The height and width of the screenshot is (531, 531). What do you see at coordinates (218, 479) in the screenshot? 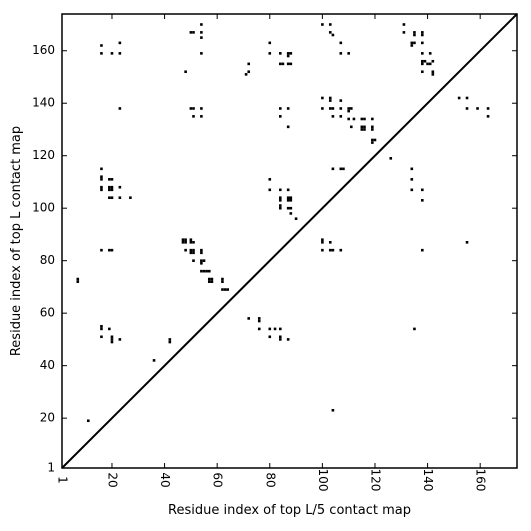
I see `x-tick-label: 60` at bounding box center [218, 479].